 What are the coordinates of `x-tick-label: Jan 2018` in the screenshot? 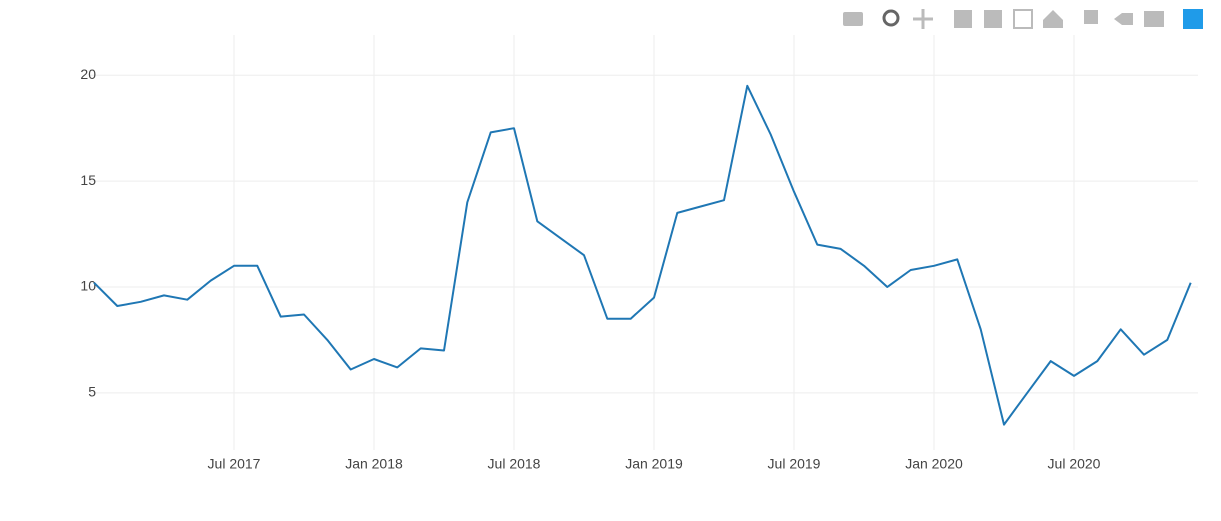 It's located at (374, 464).